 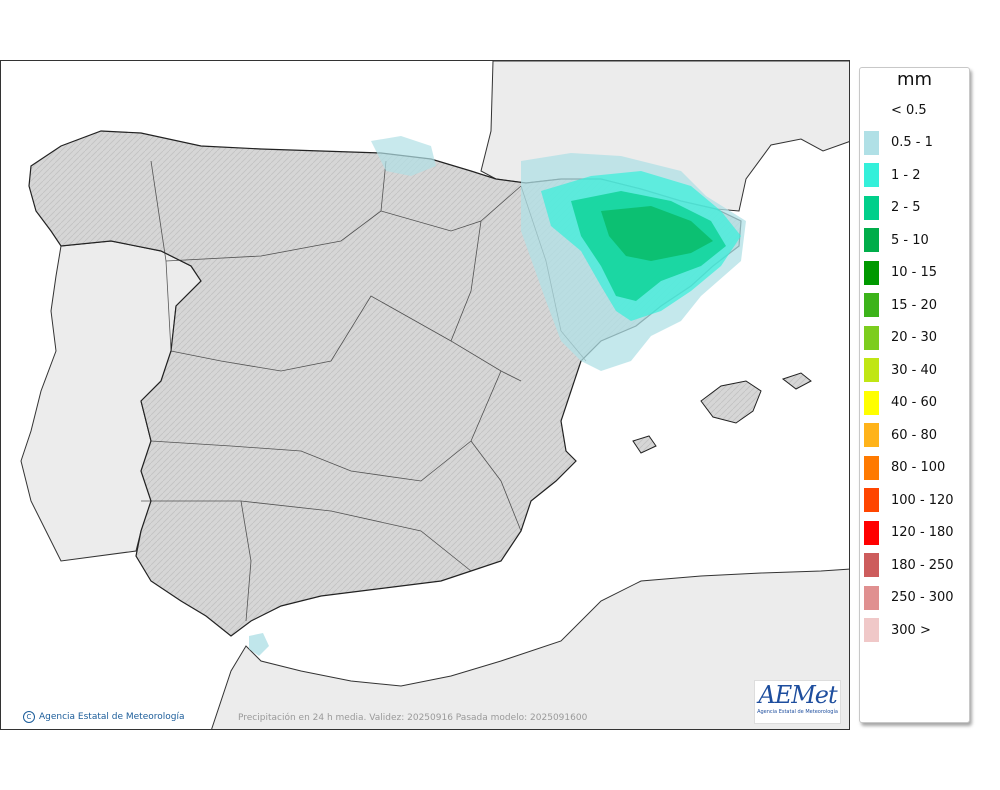 I want to click on legend-label: 1 - 2, so click(x=906, y=175).